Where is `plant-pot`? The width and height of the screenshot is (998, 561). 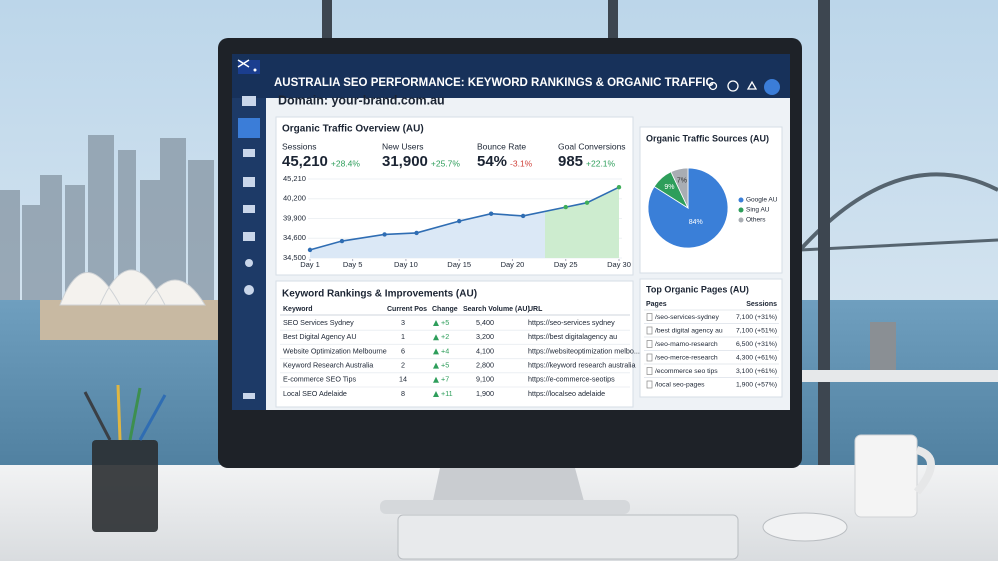
plant-pot is located at coordinates (883, 346).